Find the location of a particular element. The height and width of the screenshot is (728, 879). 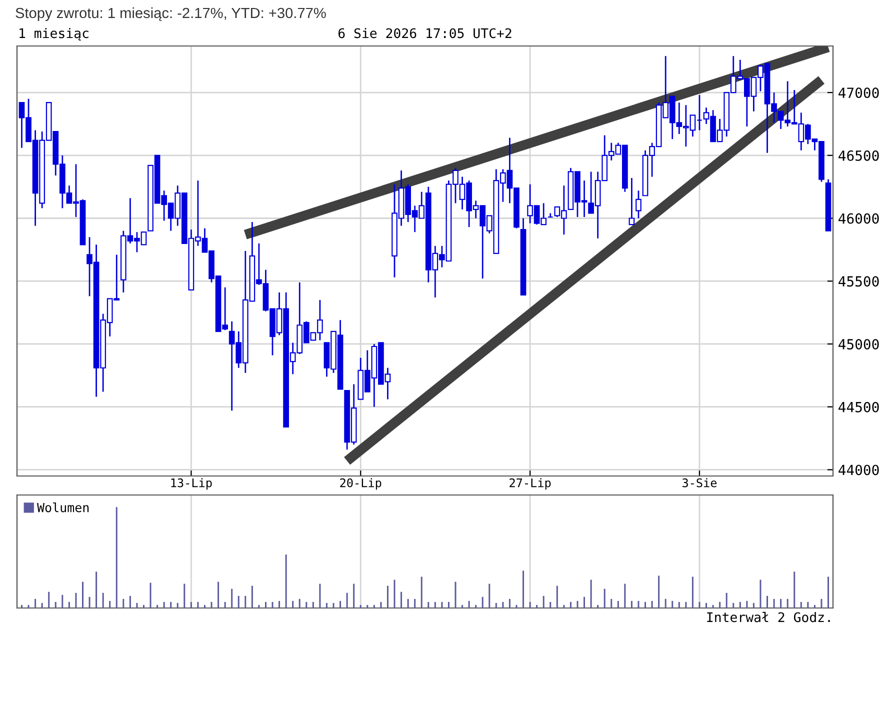

text: Interwał 2 Godz. is located at coordinates (768, 617).